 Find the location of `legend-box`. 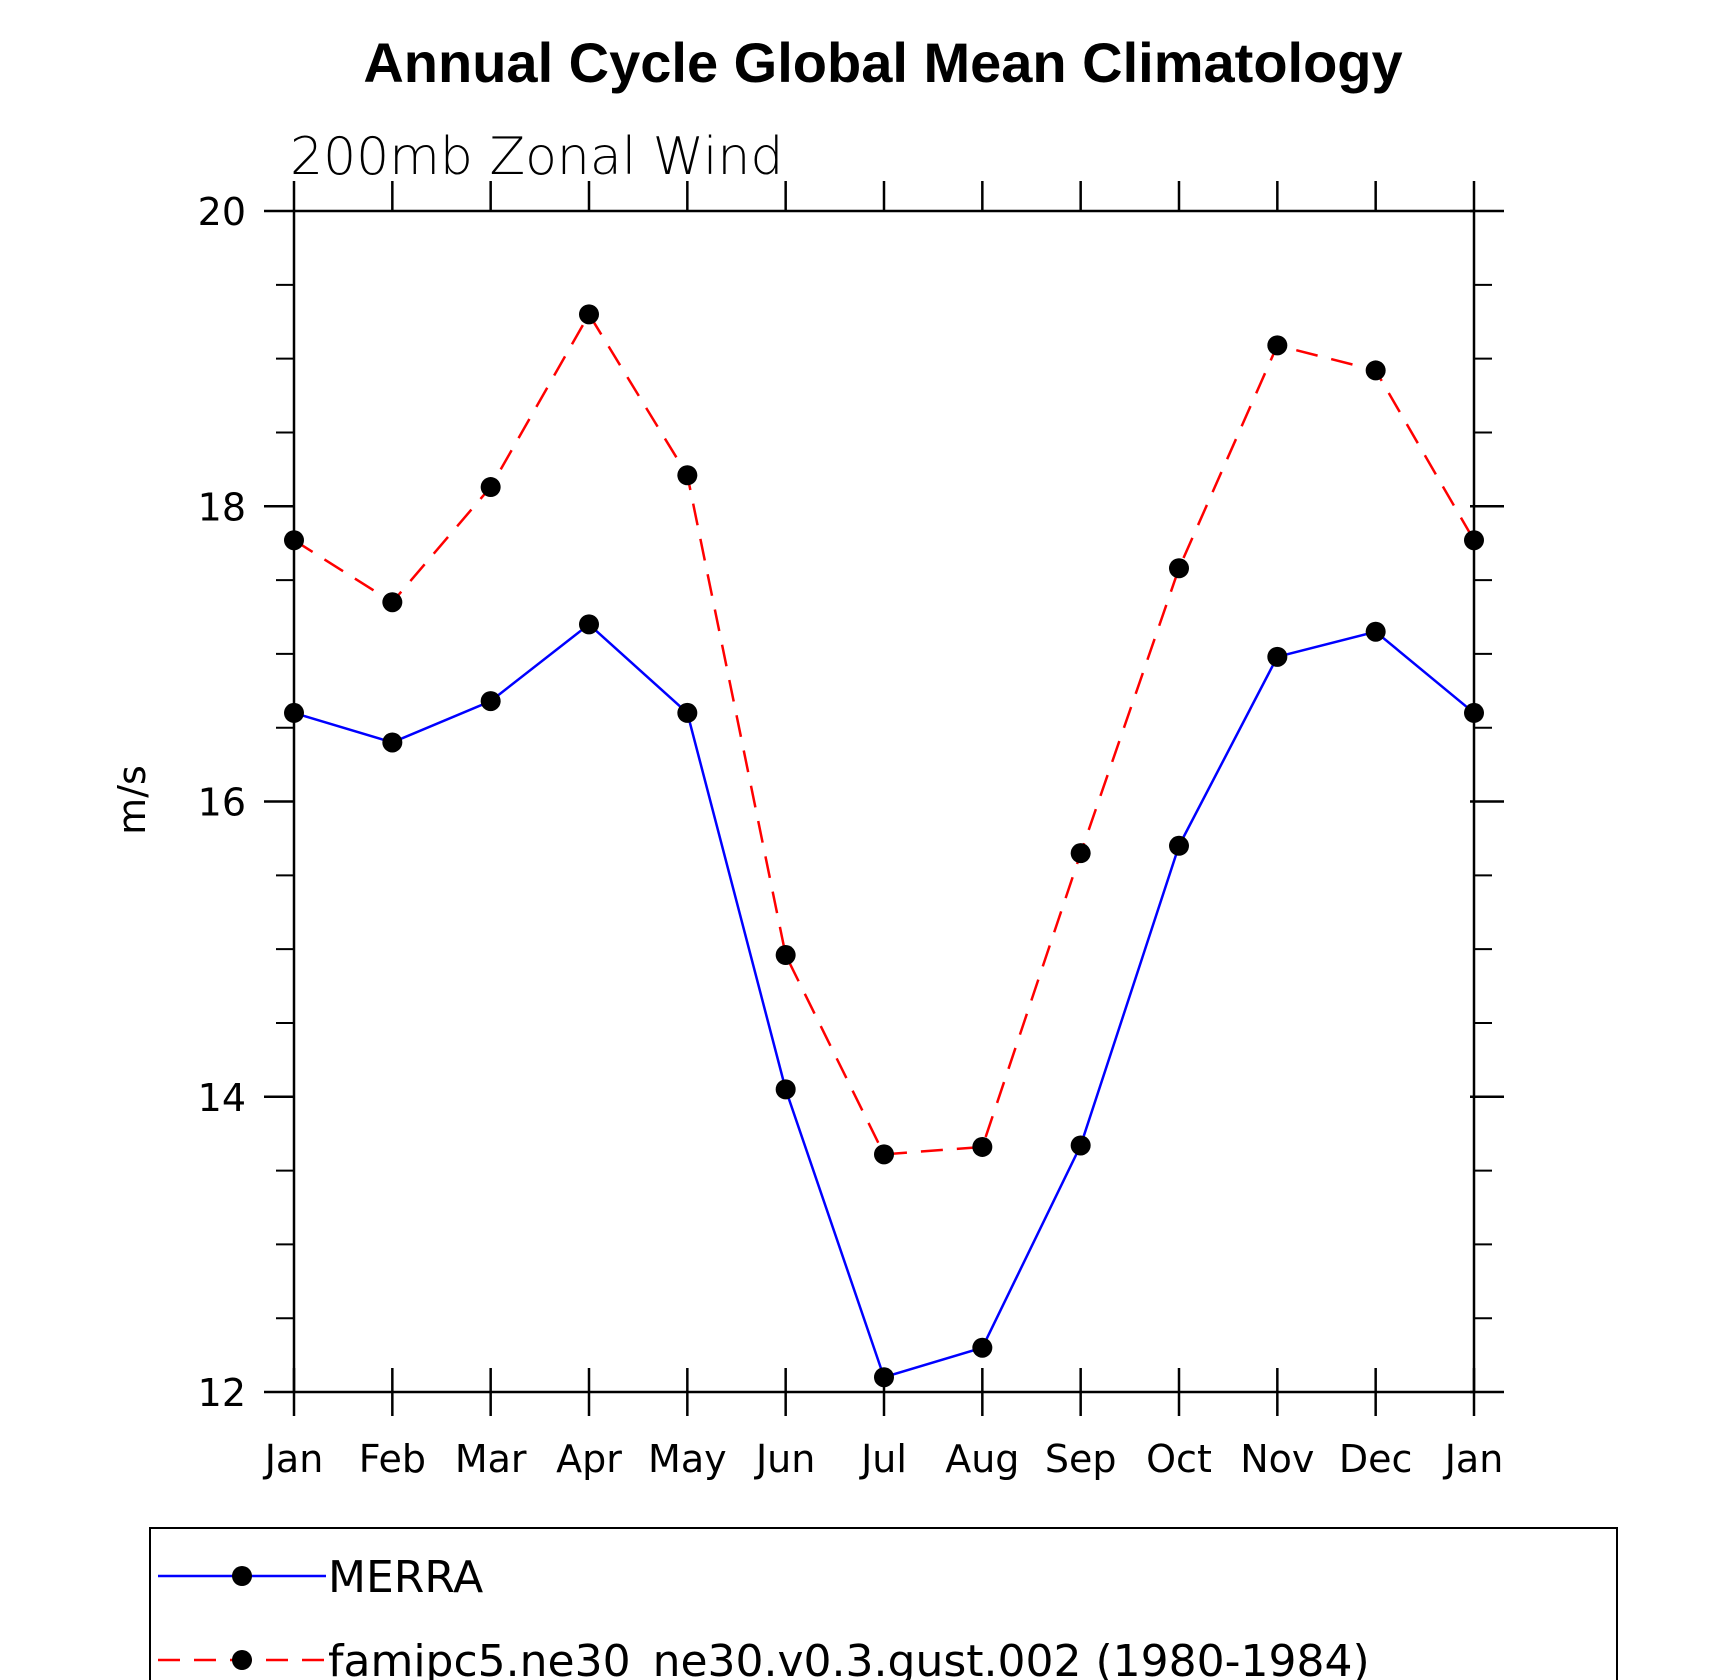

legend-box is located at coordinates (883, 1603).